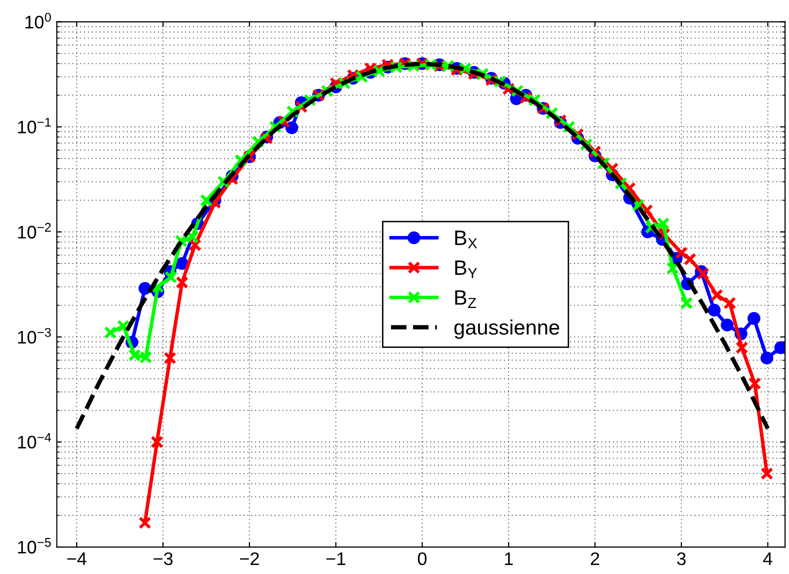 Image resolution: width=789 pixels, height=574 pixels. I want to click on legend-label: B$_{X}$, so click(466, 239).